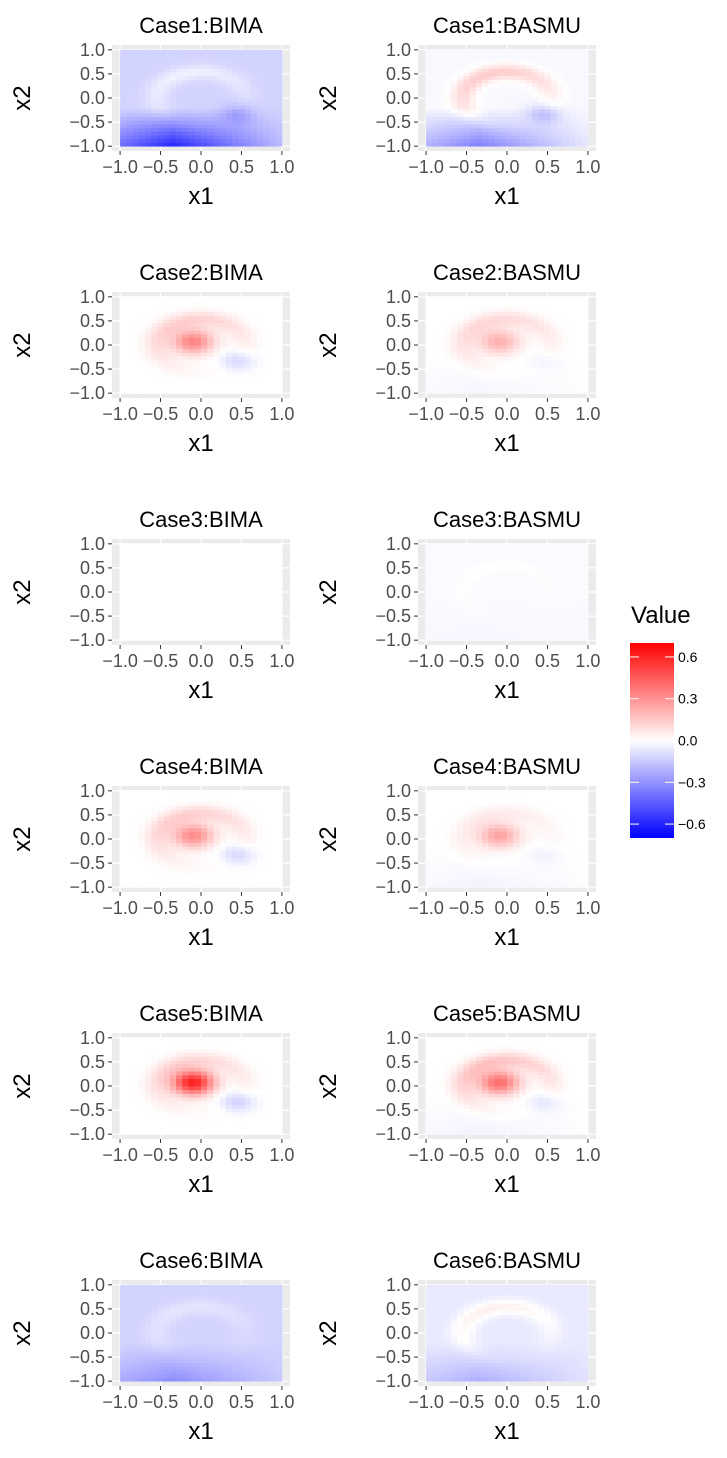 This screenshot has width=727, height=1458. Describe the element at coordinates (393, 616) in the screenshot. I see `y-tick-label: −0.5` at that location.